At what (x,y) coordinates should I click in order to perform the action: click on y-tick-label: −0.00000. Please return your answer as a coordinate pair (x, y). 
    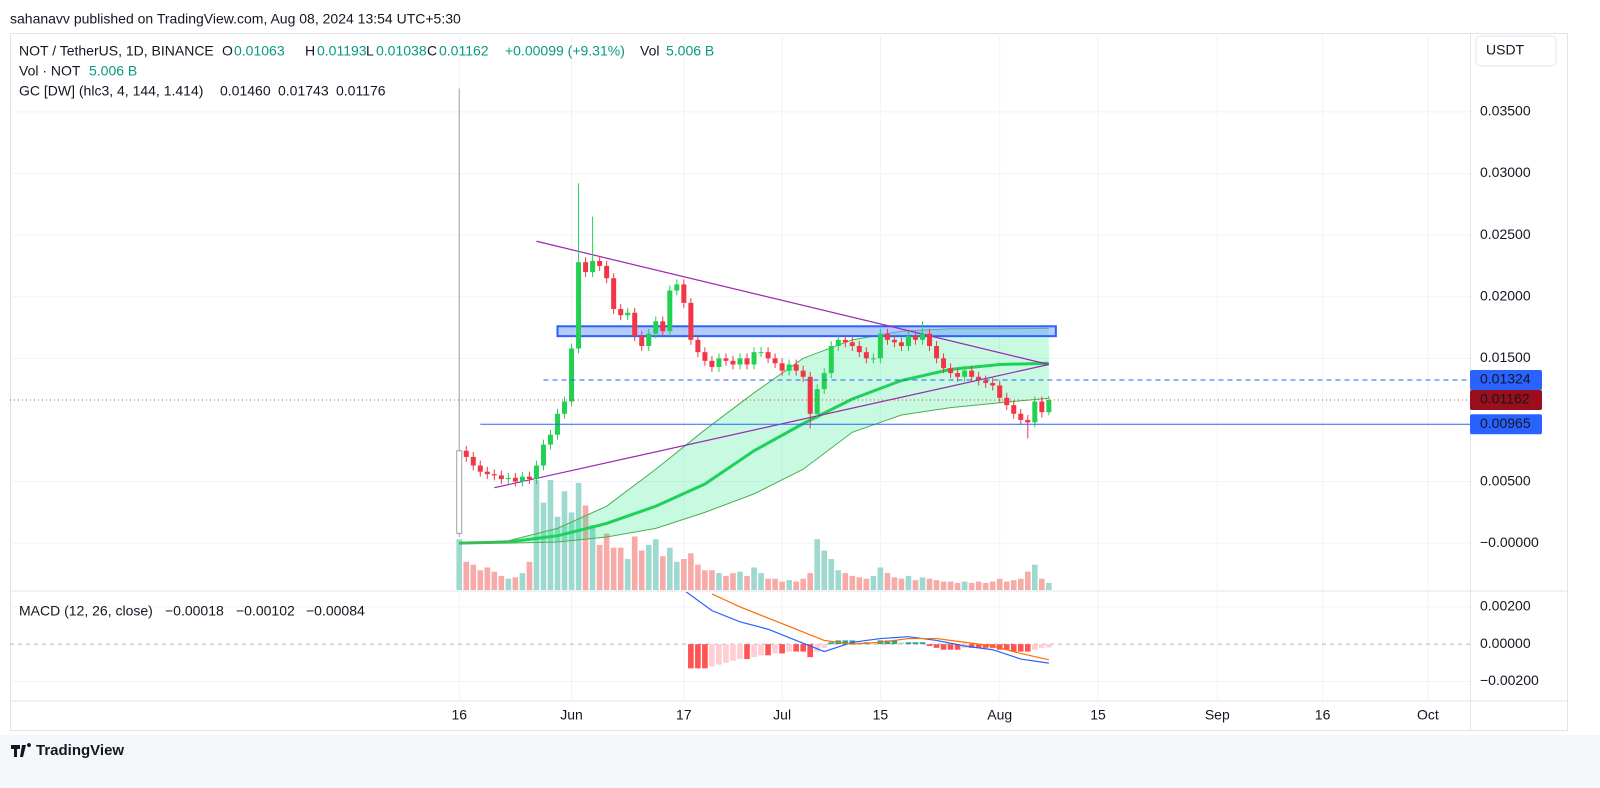
    Looking at the image, I should click on (1509, 542).